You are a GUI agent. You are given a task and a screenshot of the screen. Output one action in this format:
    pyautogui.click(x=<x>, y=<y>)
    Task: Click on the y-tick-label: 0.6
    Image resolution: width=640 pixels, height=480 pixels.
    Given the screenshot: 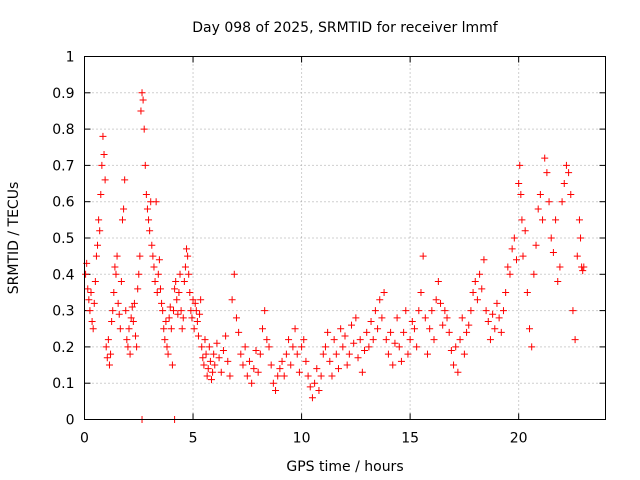 What is the action you would take?
    pyautogui.click(x=63, y=203)
    